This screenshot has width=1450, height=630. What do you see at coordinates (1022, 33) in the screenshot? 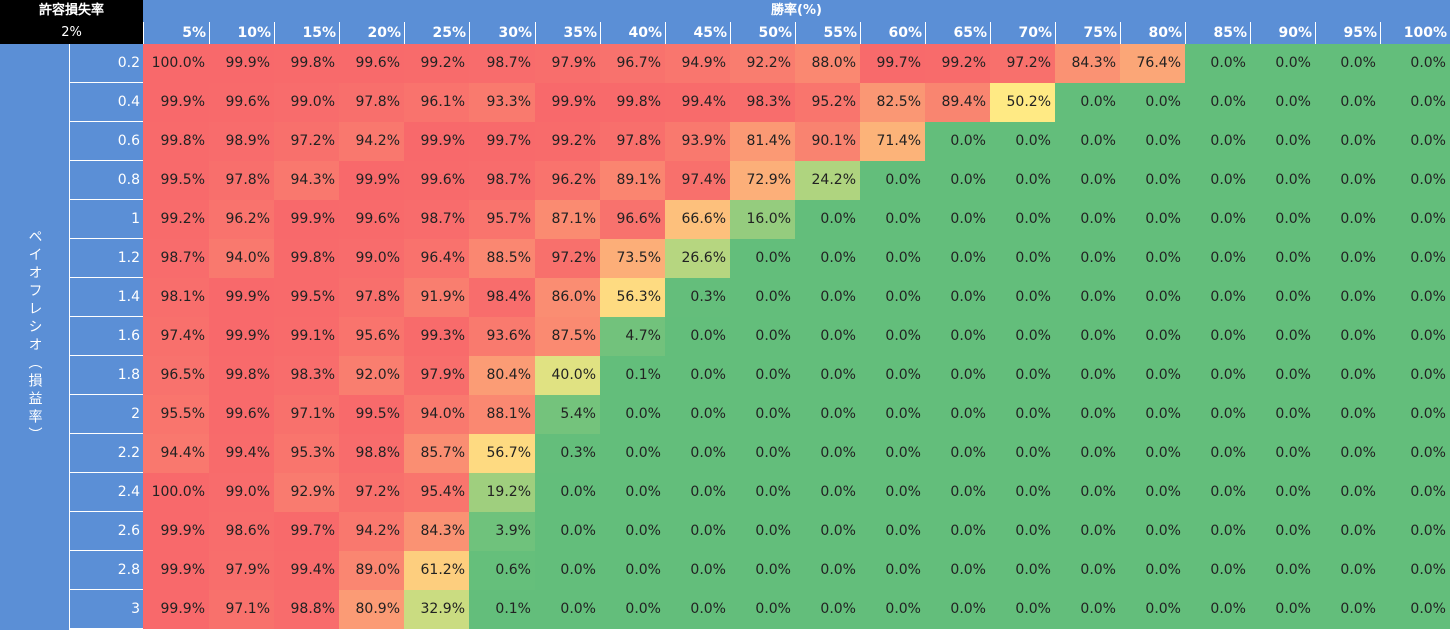
I see `col-header: 70%` at bounding box center [1022, 33].